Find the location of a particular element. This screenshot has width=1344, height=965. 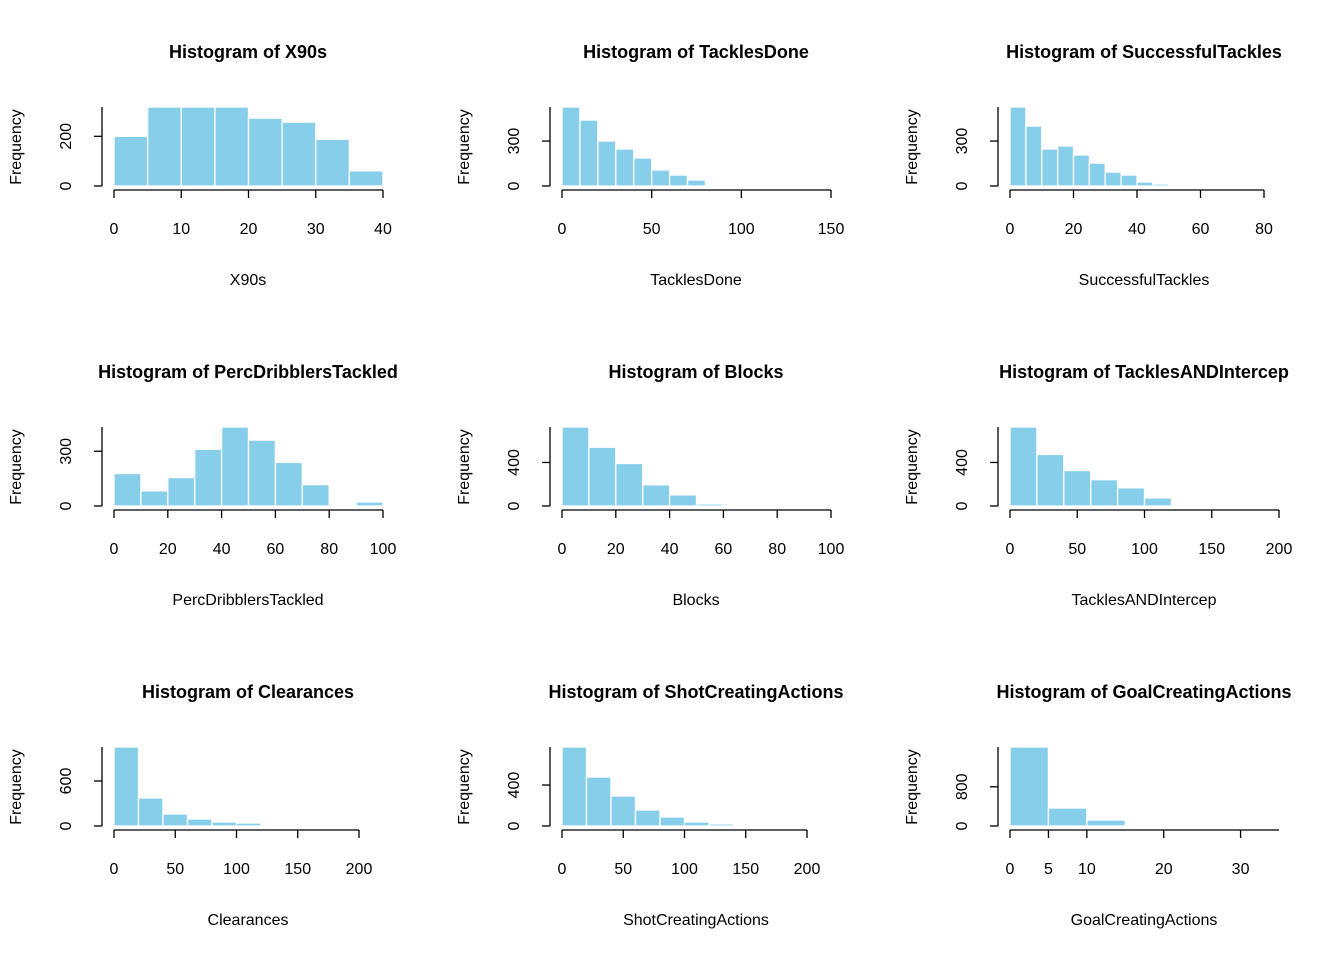

chart-title: Histogram of Clearances is located at coordinates (248, 692).